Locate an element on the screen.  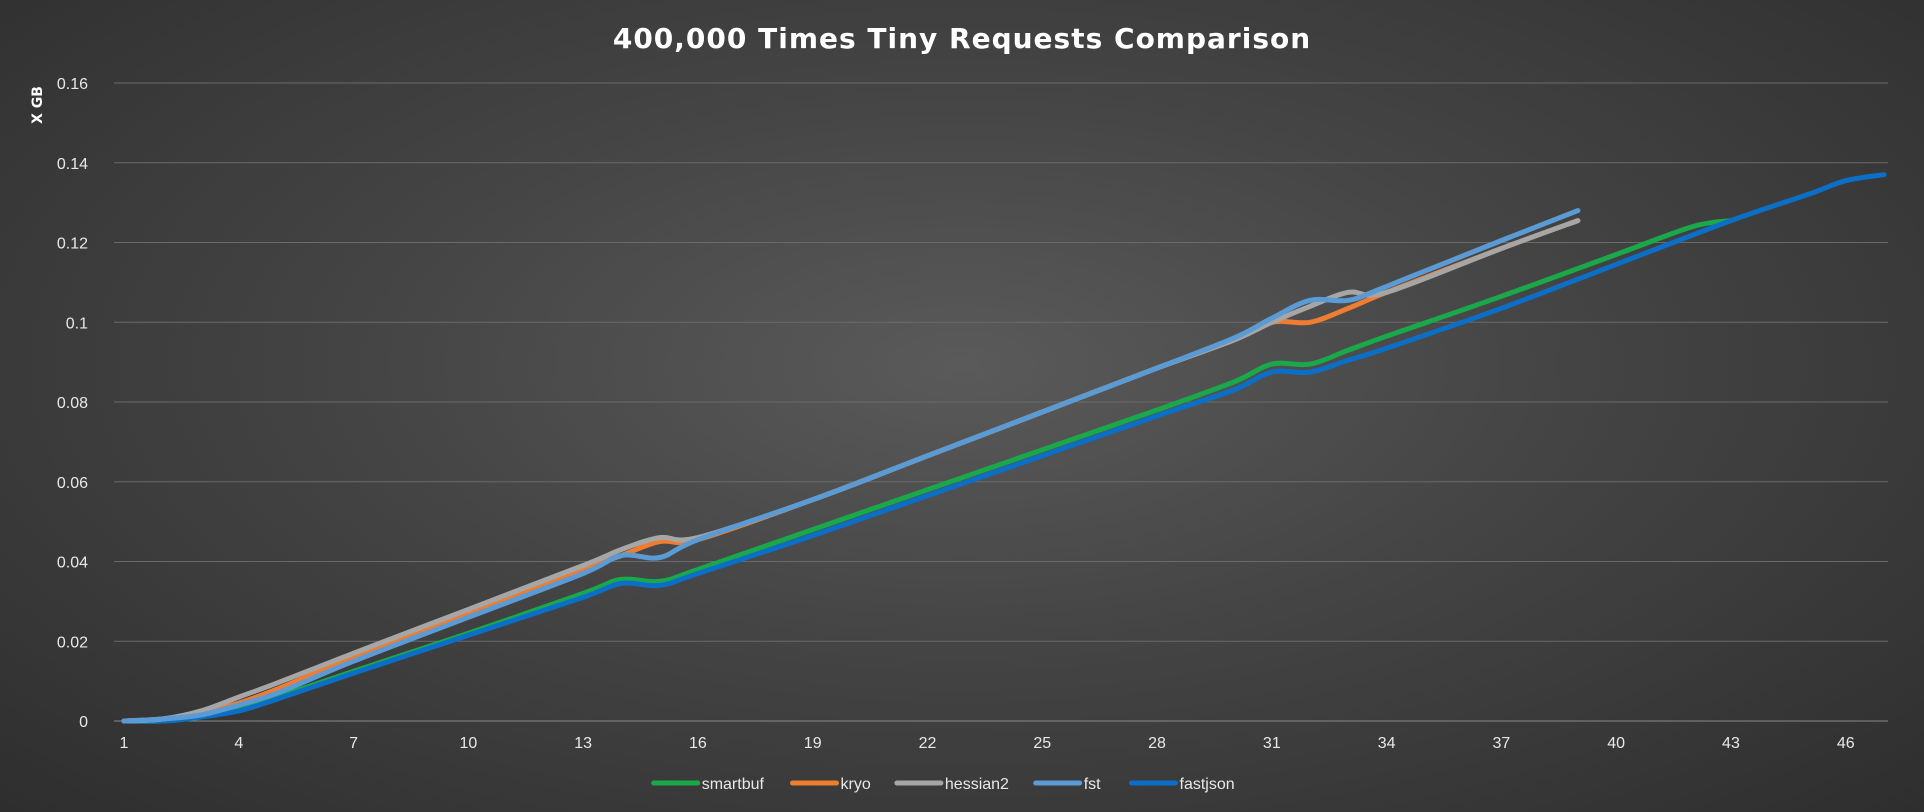
legend-item-smartbuf: smartbuf is located at coordinates (708, 784).